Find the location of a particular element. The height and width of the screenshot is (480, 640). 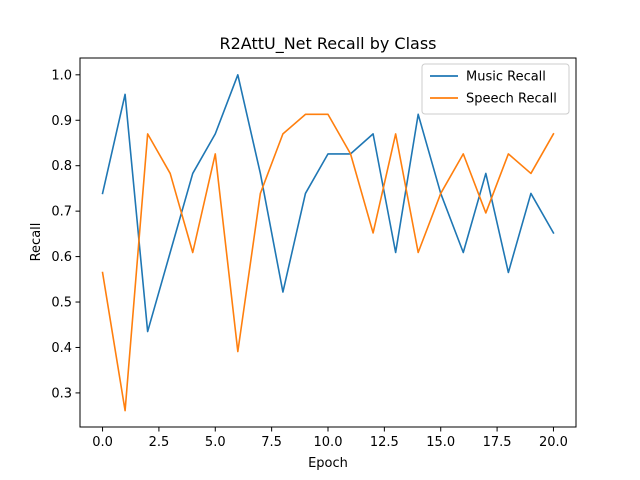

y-tick-label: 0.7 is located at coordinates (61, 212).